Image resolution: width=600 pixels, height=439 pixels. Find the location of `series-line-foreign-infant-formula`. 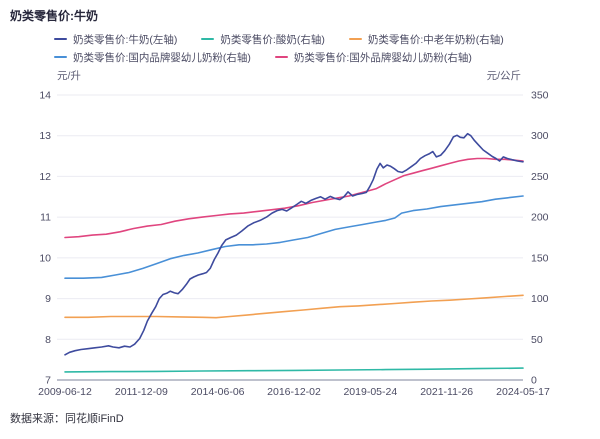

series-line-foreign-infant-formula is located at coordinates (294, 198).